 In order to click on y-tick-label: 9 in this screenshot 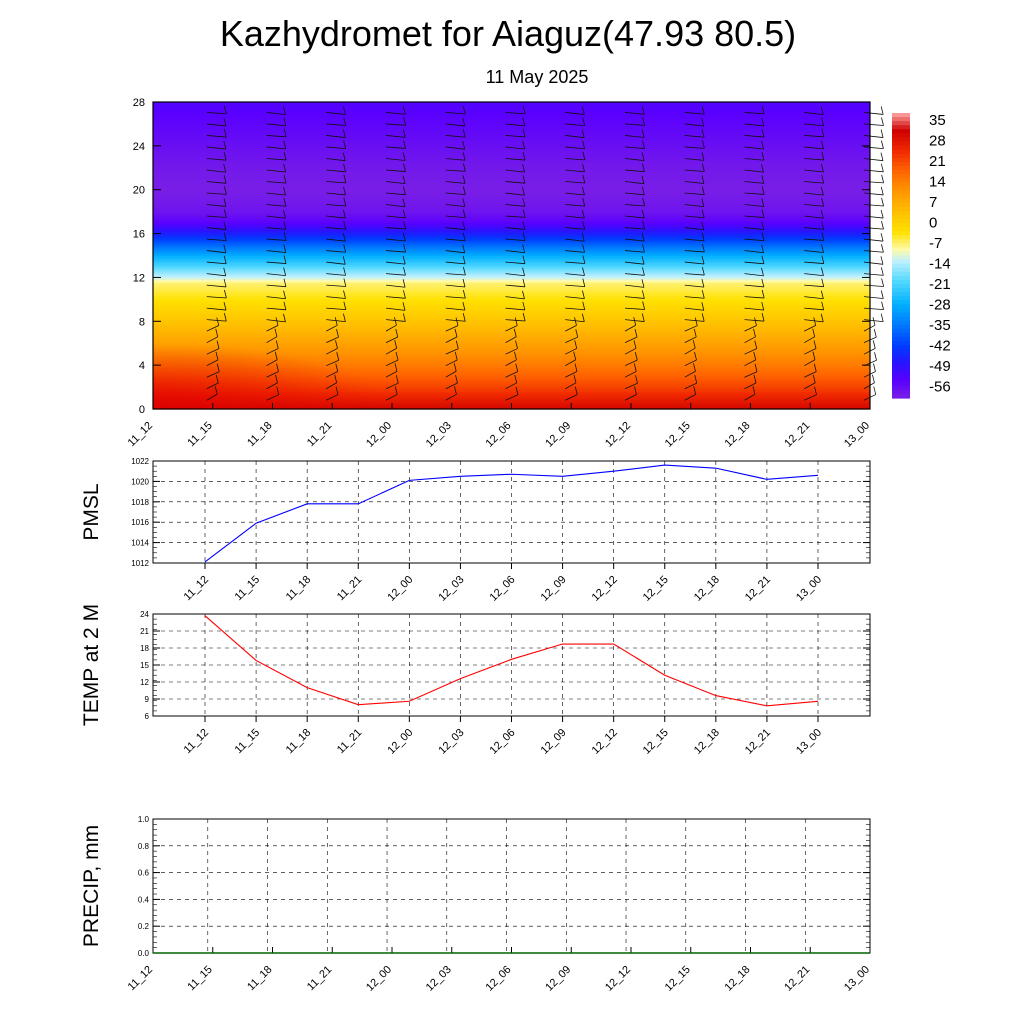, I will do `click(147, 699)`.